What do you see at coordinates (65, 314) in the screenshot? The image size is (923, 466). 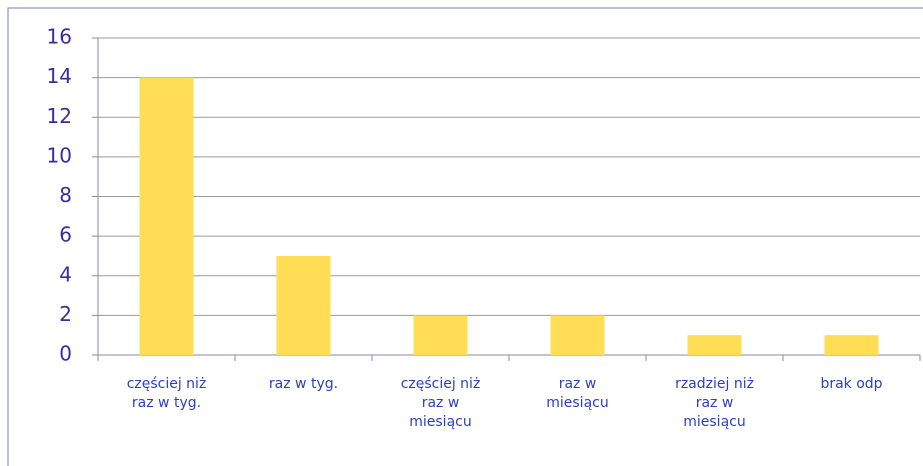 I see `y-tick-label: 2` at bounding box center [65, 314].